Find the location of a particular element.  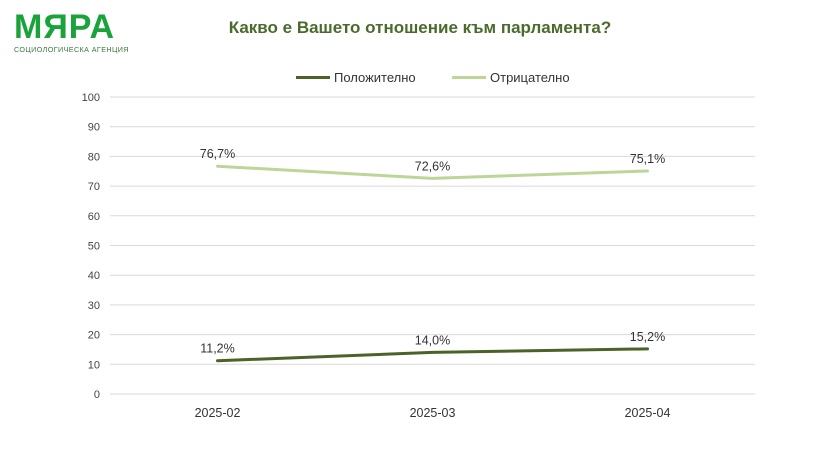

legend-swatch-positive is located at coordinates (313, 77).